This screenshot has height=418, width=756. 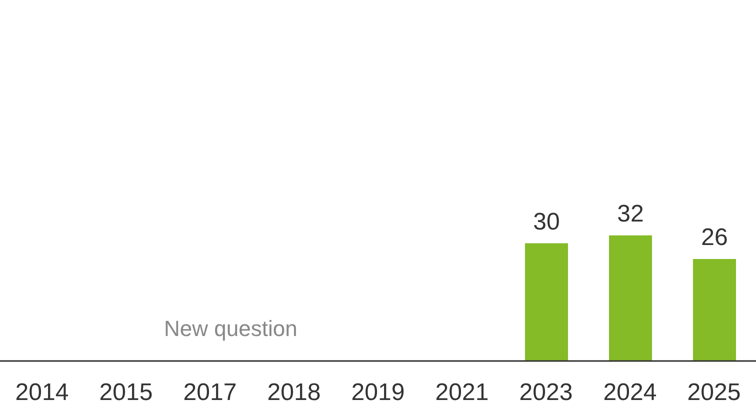 I want to click on x-tick-label: 2017, so click(x=210, y=392).